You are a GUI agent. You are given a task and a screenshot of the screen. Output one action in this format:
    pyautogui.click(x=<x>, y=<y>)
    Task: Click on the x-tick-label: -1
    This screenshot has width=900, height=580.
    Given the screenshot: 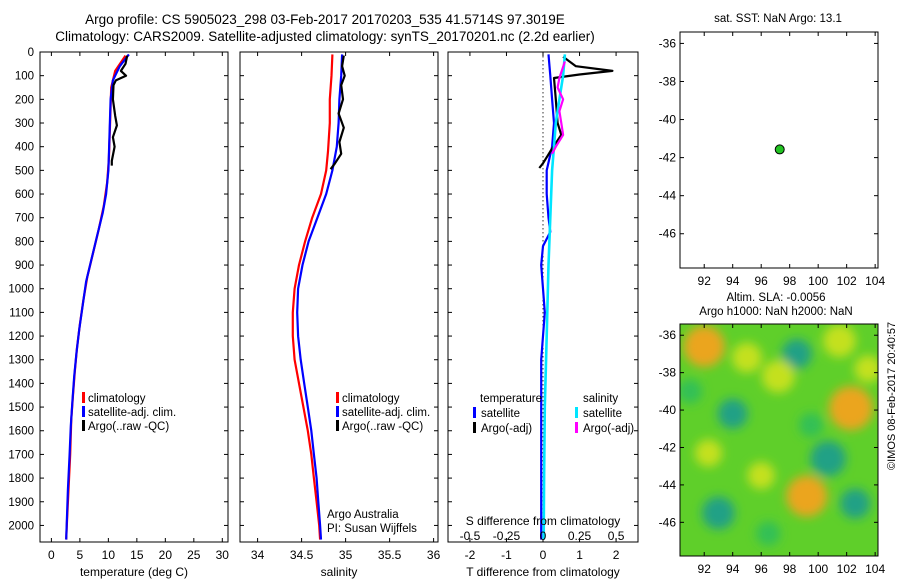 What is the action you would take?
    pyautogui.click(x=506, y=555)
    